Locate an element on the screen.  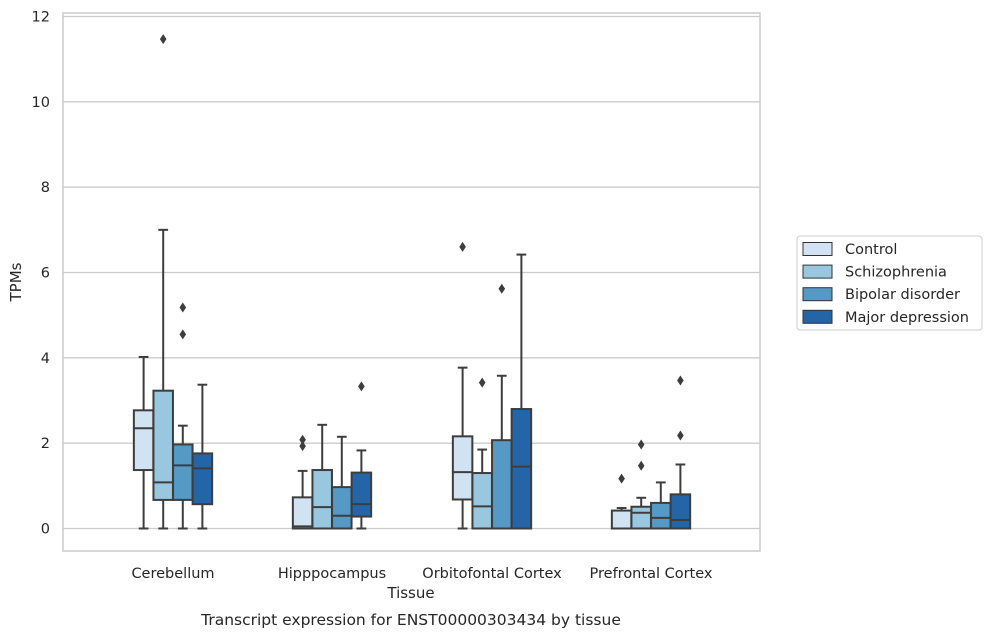
y-tick-label: 2 is located at coordinates (45, 444).